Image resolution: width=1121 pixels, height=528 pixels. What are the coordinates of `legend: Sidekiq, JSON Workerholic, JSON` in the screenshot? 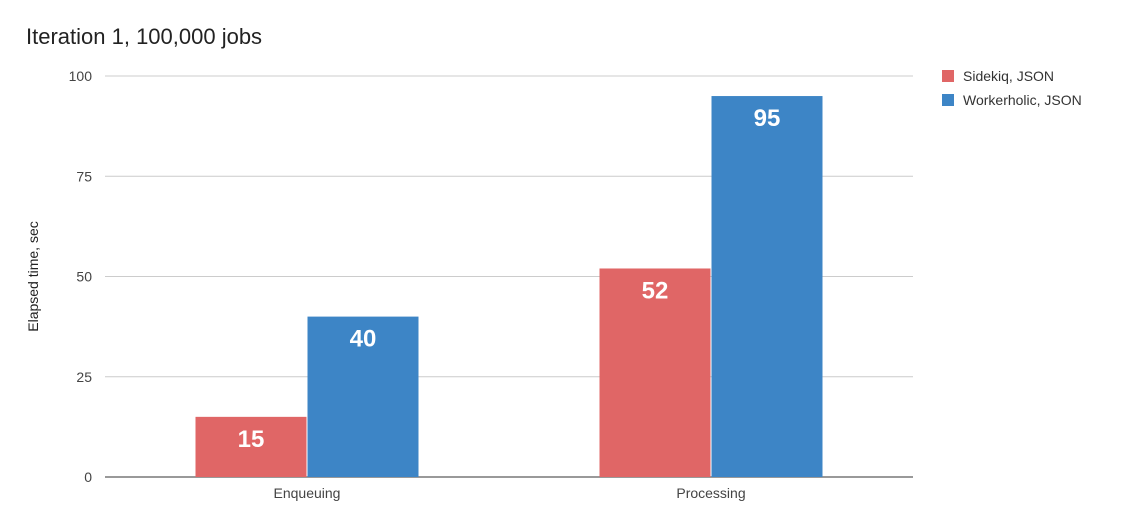 It's located at (1012, 88).